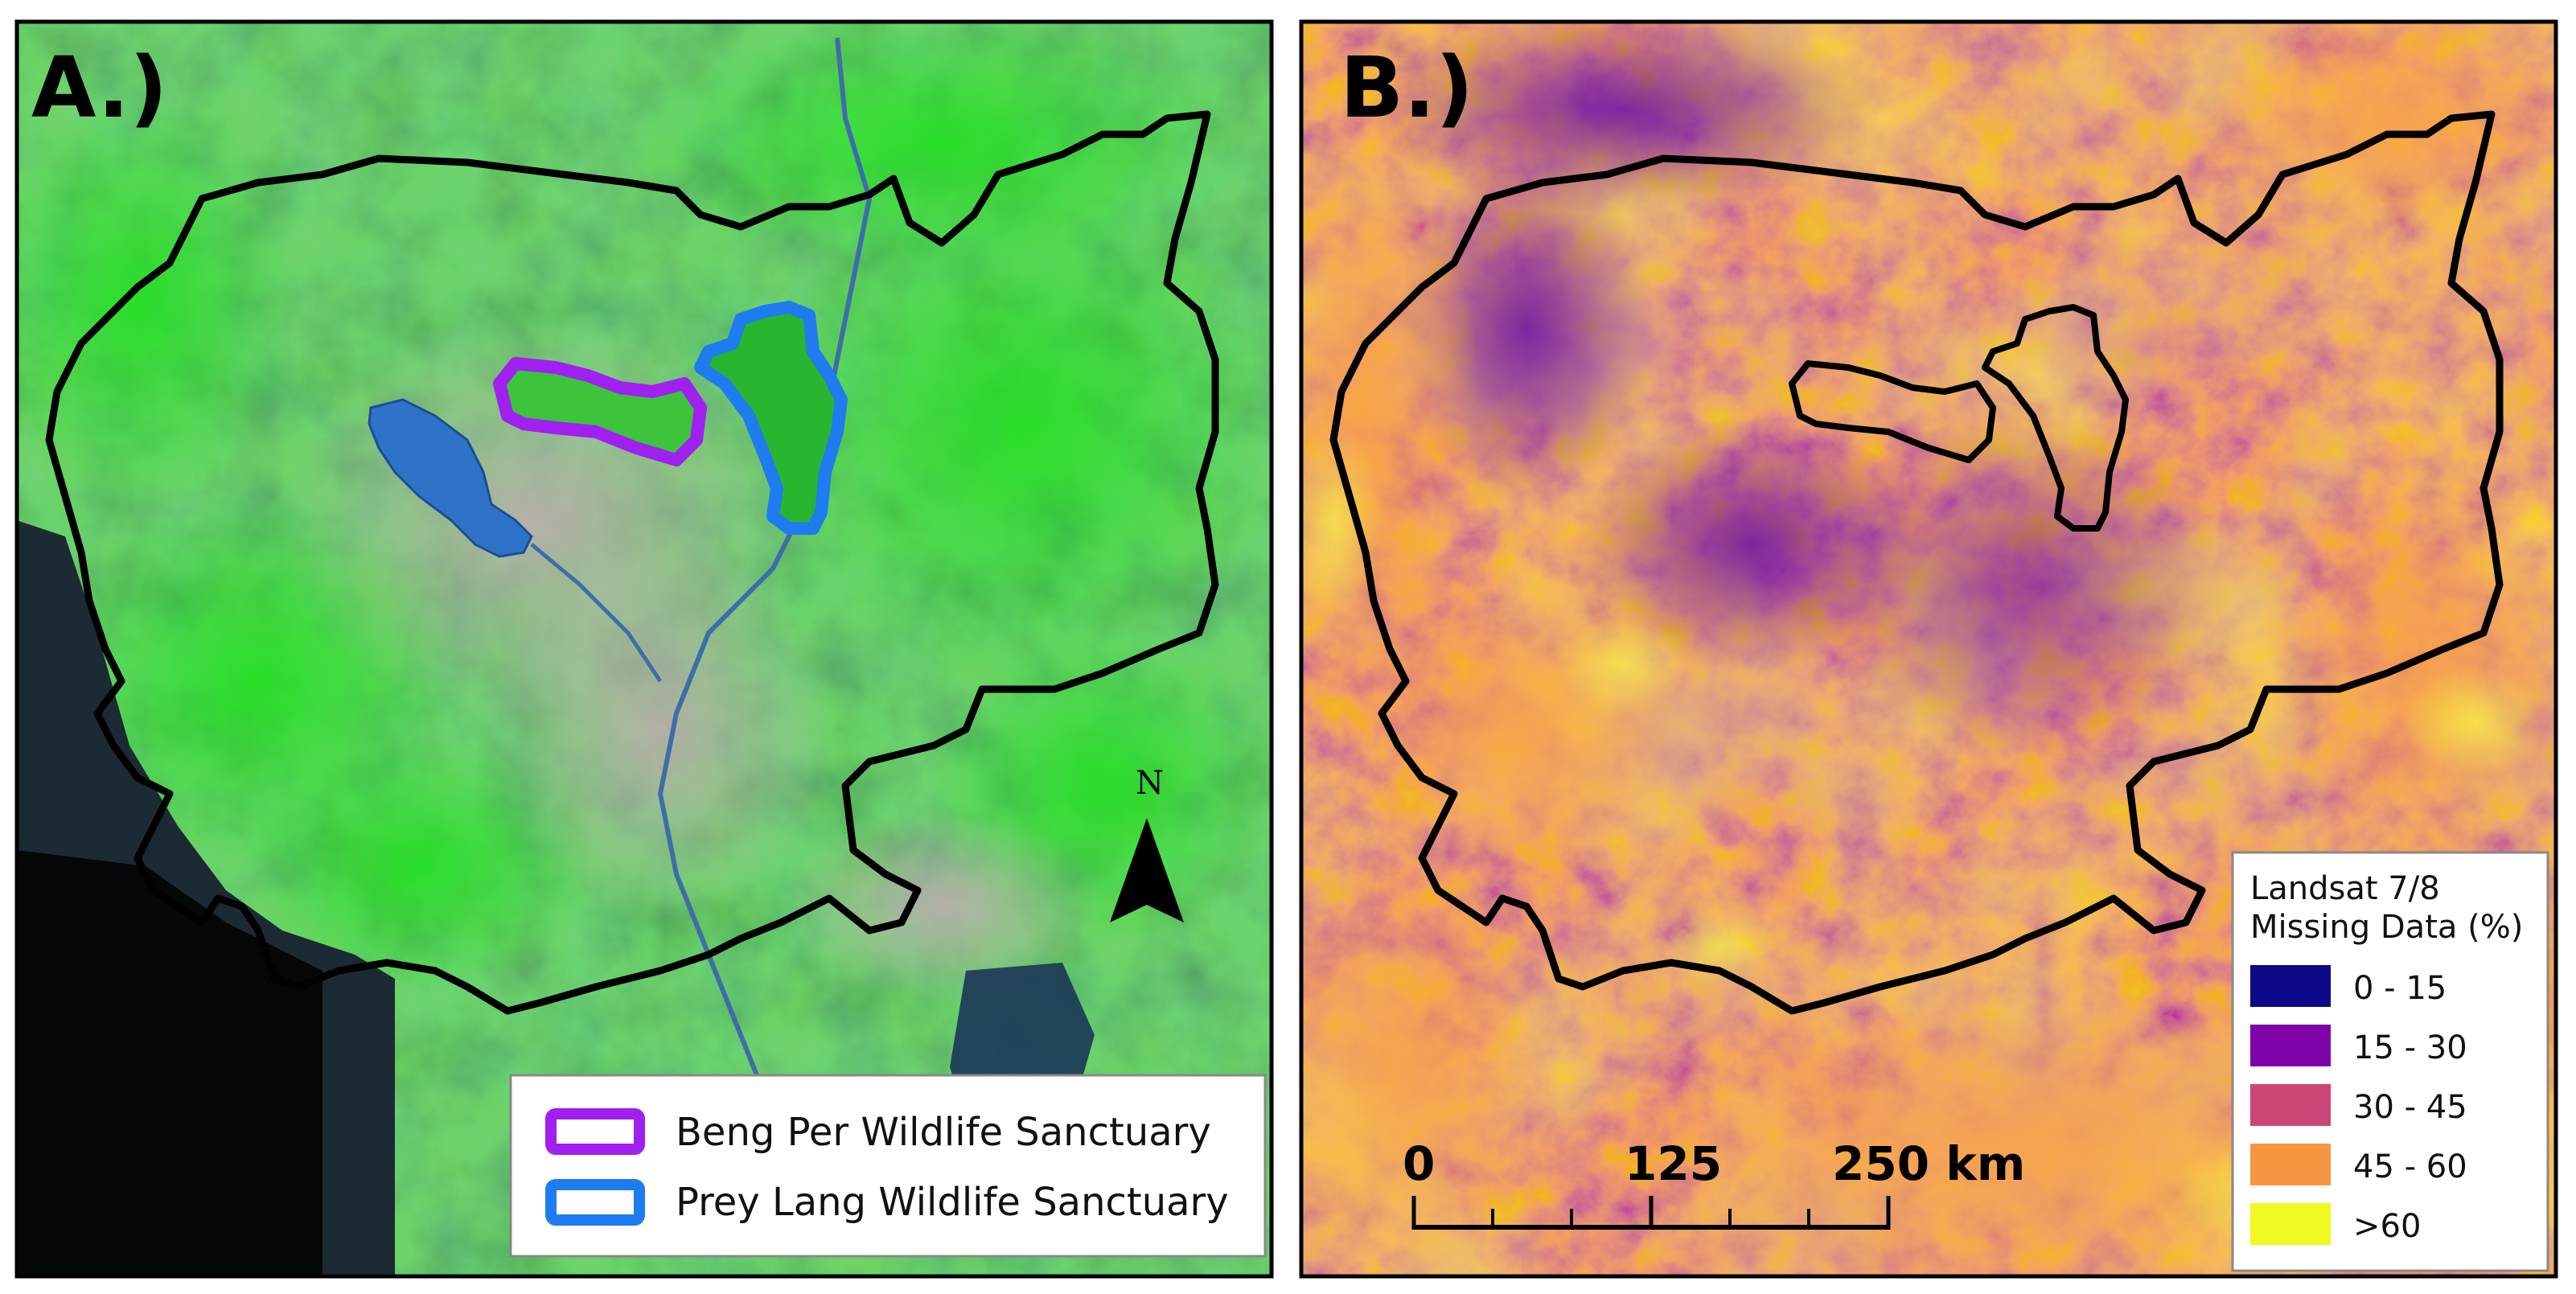 The image size is (2576, 1294). I want to click on scale-label-250: 250 km, so click(1928, 1163).